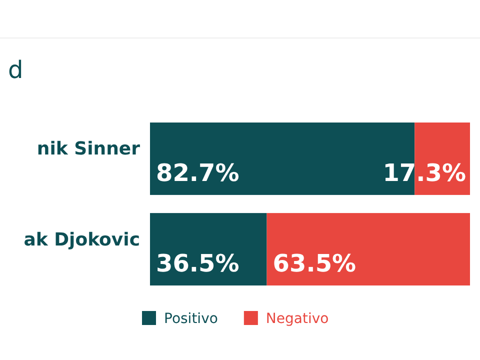 This screenshot has width=480, height=360. I want to click on legend-label: Negativo, so click(297, 319).